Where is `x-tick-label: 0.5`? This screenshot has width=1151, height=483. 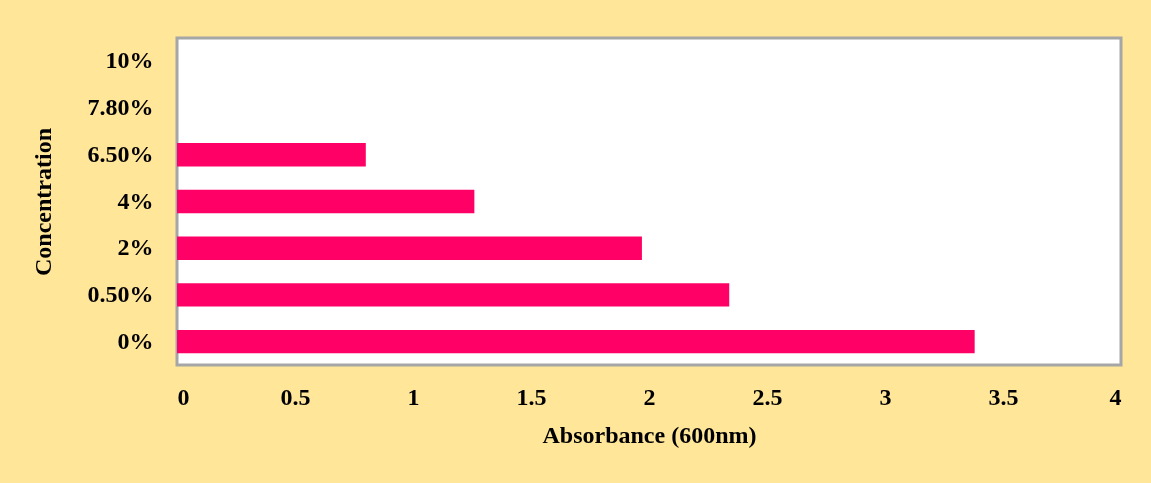
x-tick-label: 0.5 is located at coordinates (295, 396).